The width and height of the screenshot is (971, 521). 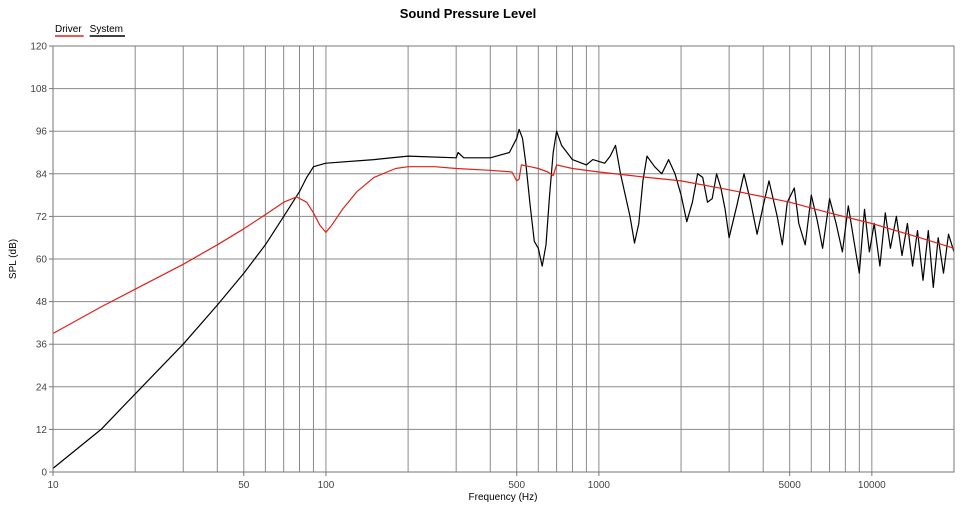 What do you see at coordinates (106, 29) in the screenshot?
I see `legend-label-system: System` at bounding box center [106, 29].